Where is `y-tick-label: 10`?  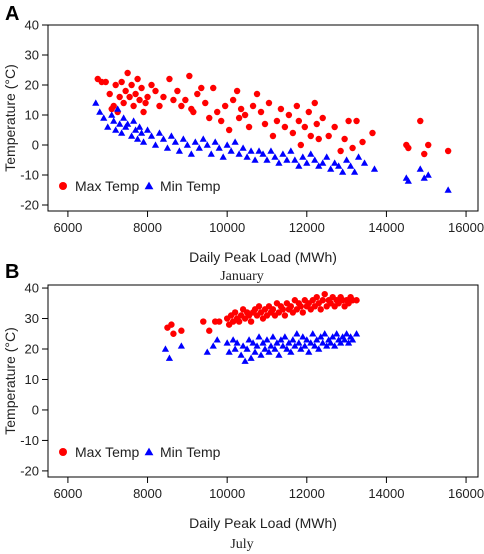
y-tick-label: 10 is located at coordinates (32, 379).